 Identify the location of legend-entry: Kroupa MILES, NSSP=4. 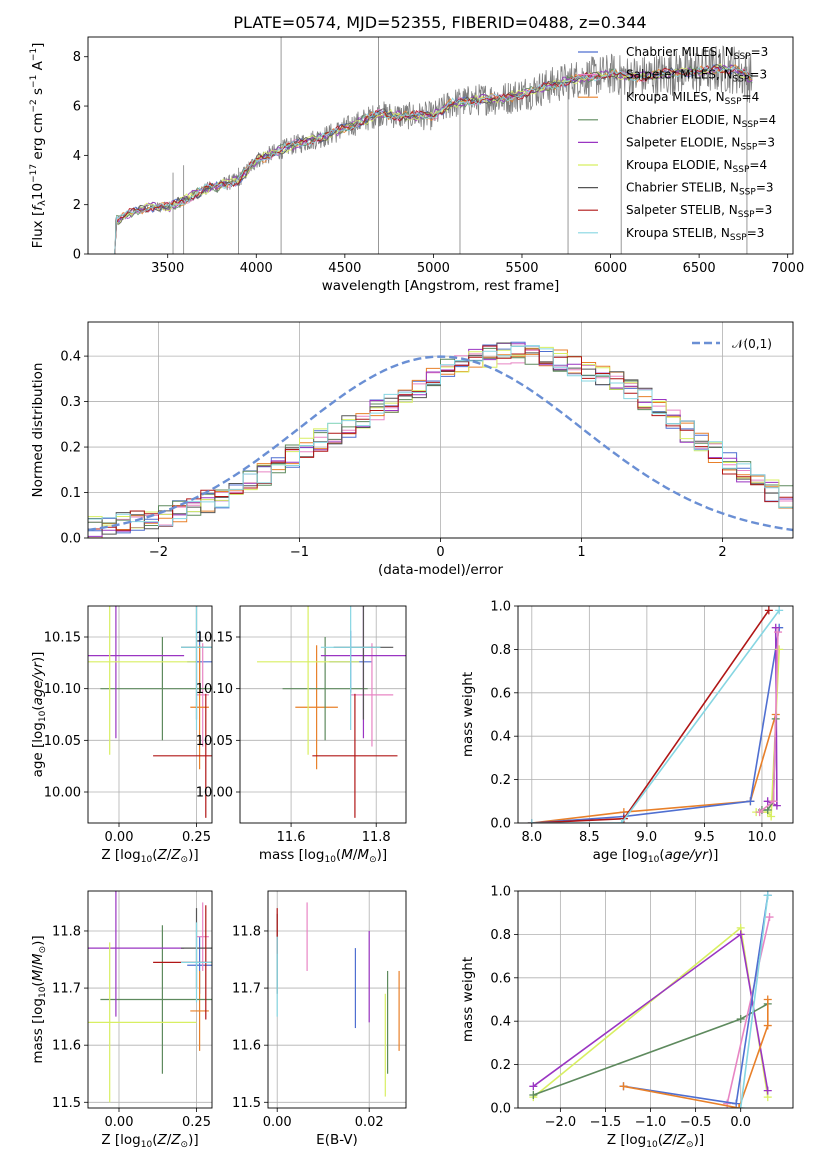
(692, 98).